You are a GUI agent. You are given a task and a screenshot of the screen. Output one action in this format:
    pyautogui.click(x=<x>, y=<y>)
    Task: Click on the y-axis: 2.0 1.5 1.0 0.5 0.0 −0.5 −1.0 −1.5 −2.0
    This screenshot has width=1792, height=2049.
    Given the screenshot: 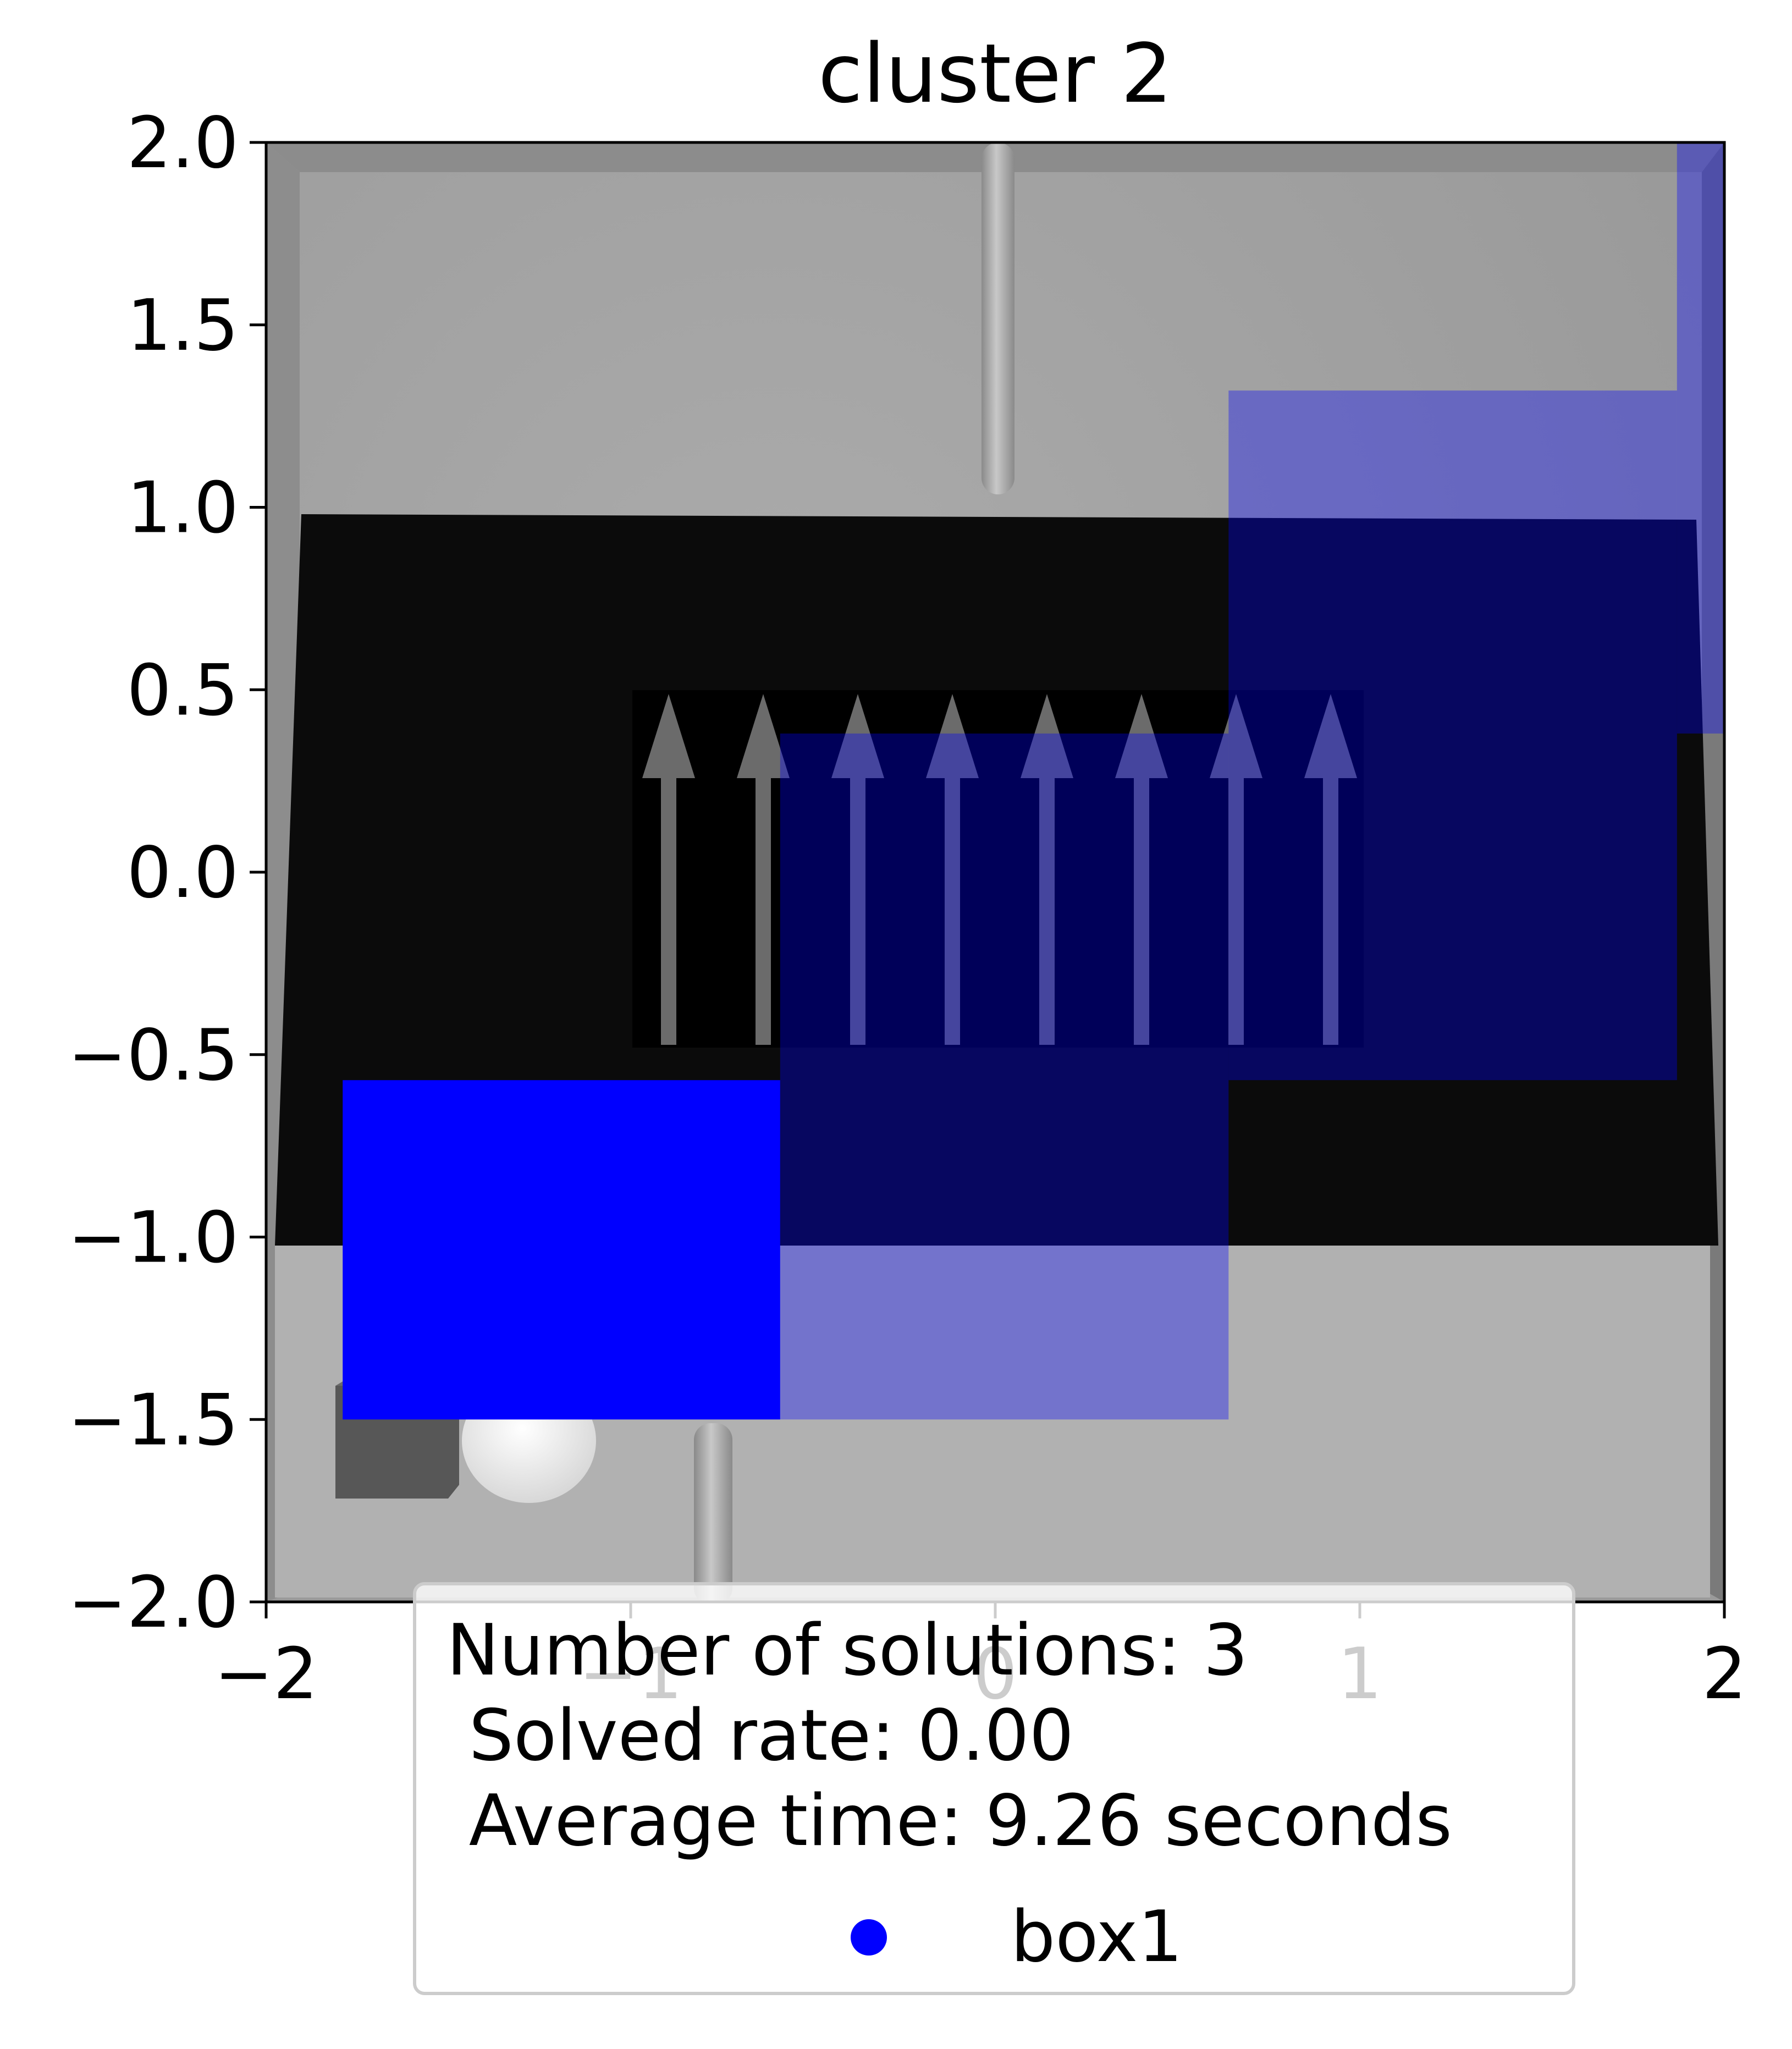 What is the action you would take?
    pyautogui.click(x=167, y=873)
    